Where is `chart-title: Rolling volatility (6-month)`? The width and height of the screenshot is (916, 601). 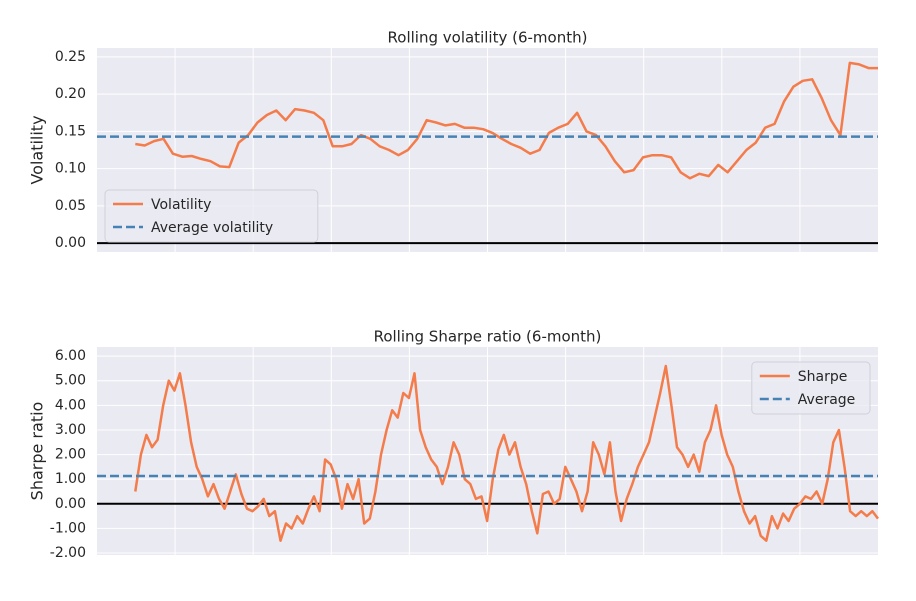
chart-title: Rolling volatility (6-month) is located at coordinates (488, 38).